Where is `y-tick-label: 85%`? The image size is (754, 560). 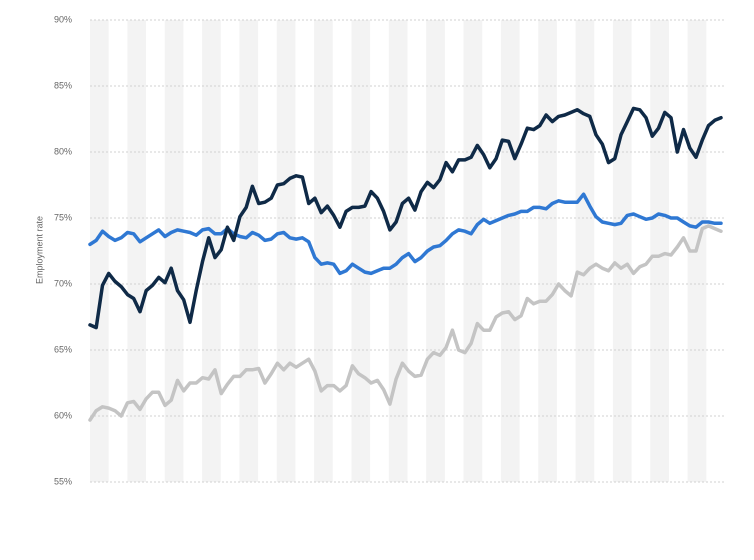
y-tick-label: 85% is located at coordinates (63, 85).